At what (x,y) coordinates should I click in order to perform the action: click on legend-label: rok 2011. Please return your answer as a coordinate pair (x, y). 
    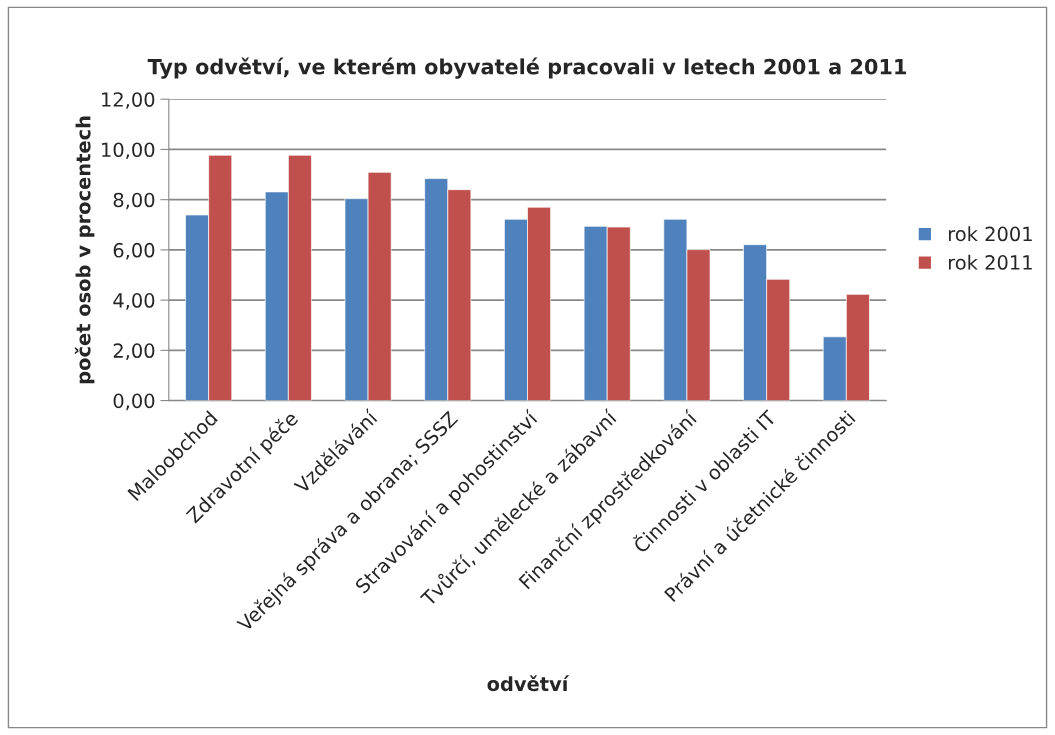
    Looking at the image, I should click on (990, 262).